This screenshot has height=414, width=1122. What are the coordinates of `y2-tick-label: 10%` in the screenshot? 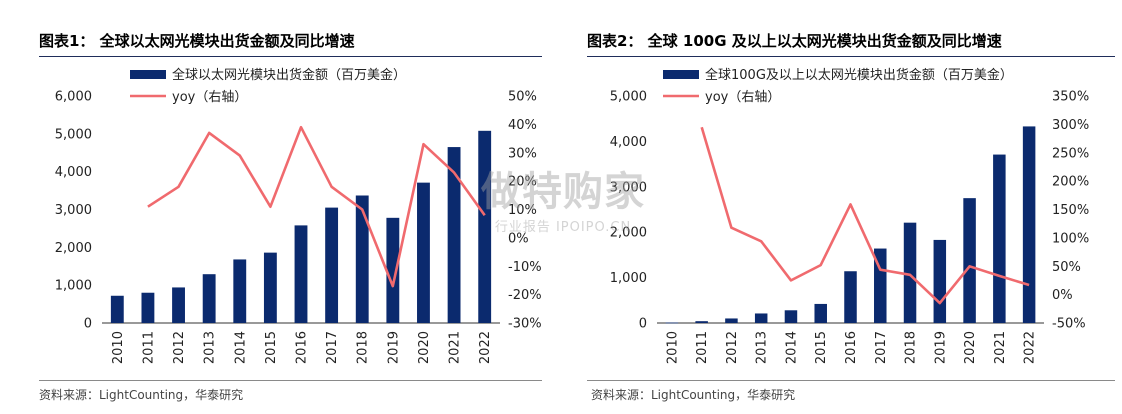 It's located at (522, 210).